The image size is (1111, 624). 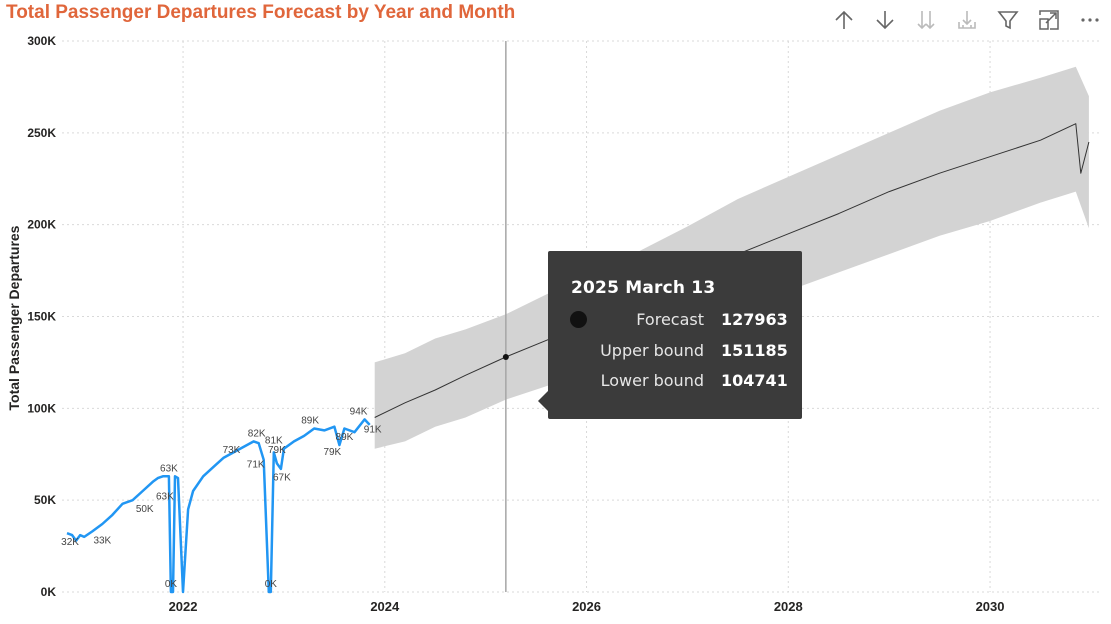 I want to click on data-label: 91K, so click(x=373, y=430).